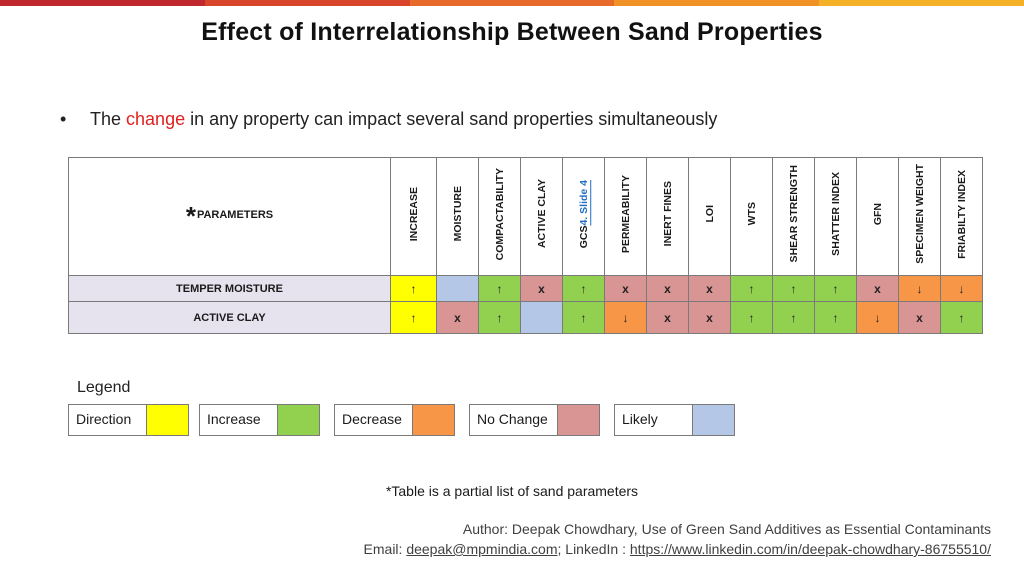 Image resolution: width=1024 pixels, height=576 pixels. I want to click on column-header: PERMEABILITY, so click(625, 216).